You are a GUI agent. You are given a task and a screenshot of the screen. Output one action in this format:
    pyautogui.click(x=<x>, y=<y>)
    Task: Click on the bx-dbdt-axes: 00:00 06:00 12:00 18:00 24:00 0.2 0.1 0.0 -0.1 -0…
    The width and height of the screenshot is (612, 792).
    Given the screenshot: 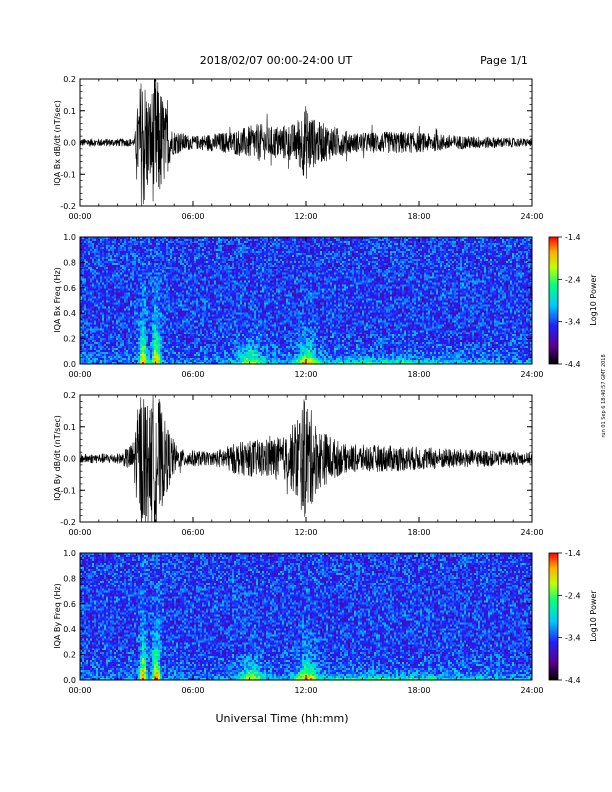 What is the action you would take?
    pyautogui.click(x=301, y=148)
    